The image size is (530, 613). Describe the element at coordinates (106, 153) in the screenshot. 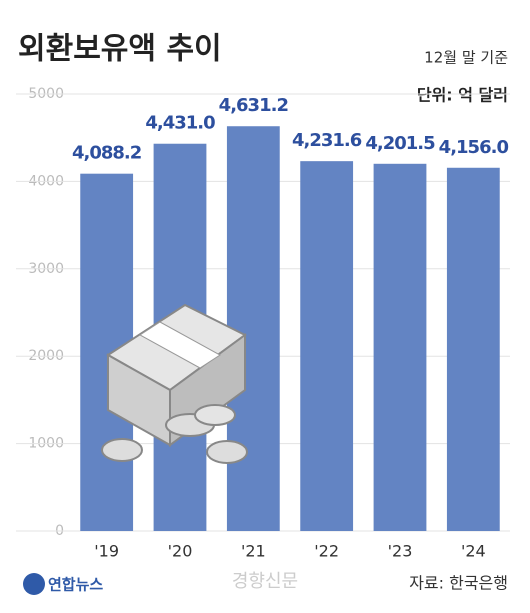

I see `value-label: 4,088.2` at that location.